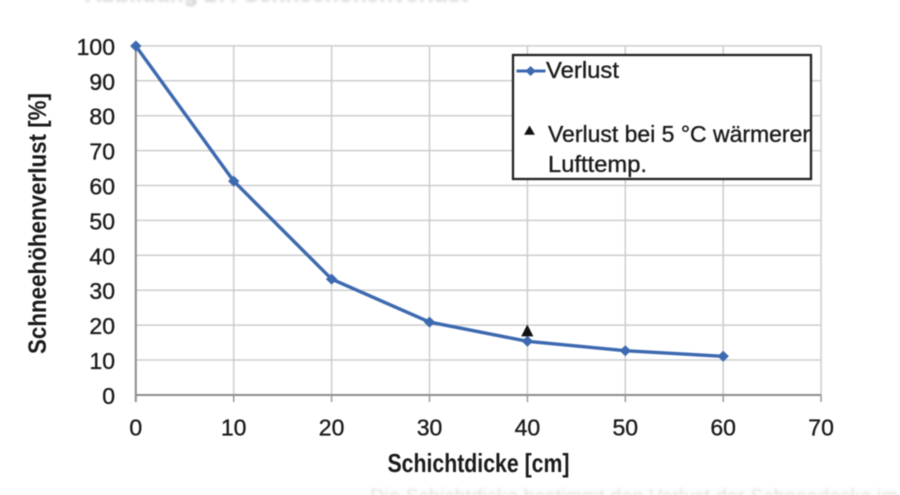 The image size is (900, 495). What do you see at coordinates (479, 463) in the screenshot?
I see `svg-text: Schichtdicke [cm]` at bounding box center [479, 463].